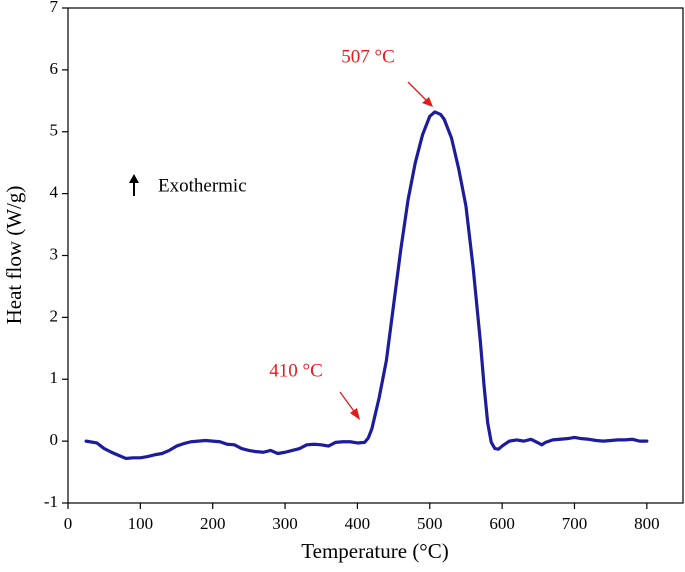  What do you see at coordinates (368, 56) in the screenshot?
I see `annotation: 507 °C` at bounding box center [368, 56].